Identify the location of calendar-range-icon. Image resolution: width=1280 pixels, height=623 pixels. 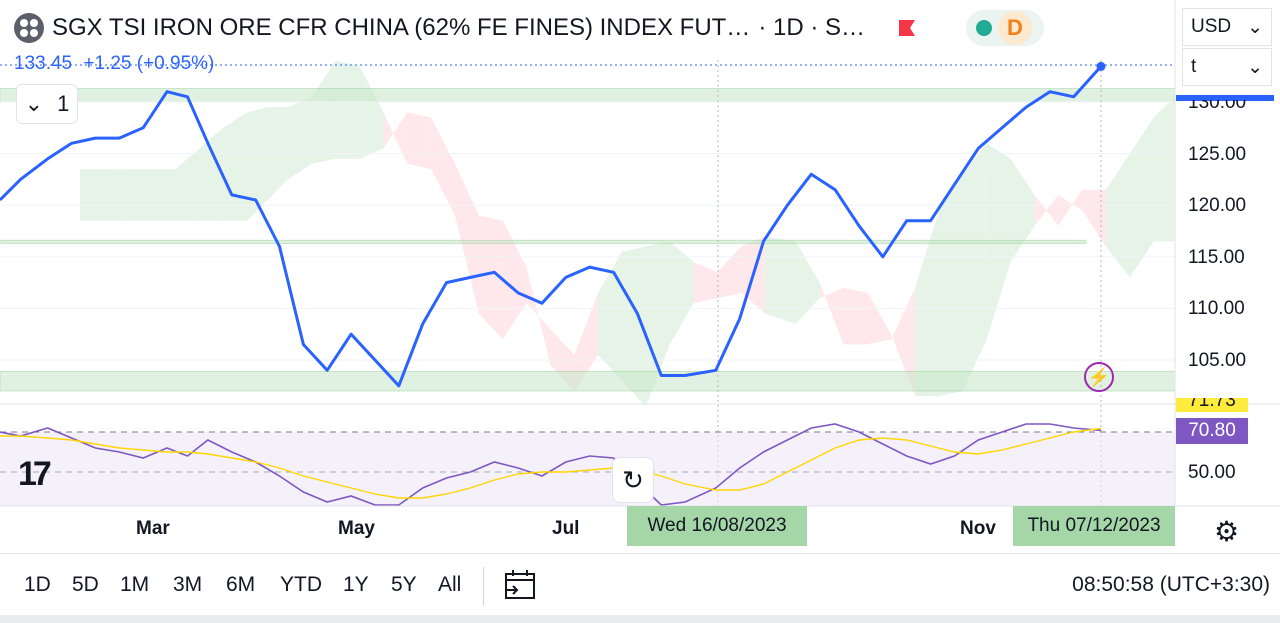
(520, 585).